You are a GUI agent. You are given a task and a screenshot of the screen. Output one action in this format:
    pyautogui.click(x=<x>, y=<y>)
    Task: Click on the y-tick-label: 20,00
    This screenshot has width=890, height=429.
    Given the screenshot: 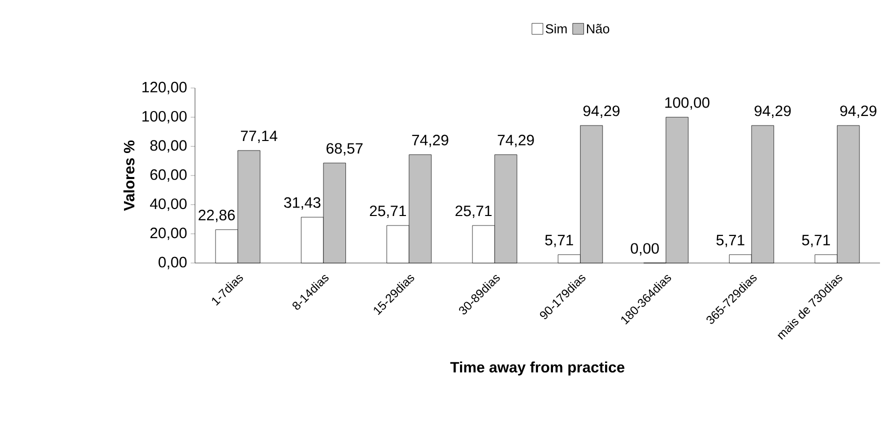 What is the action you would take?
    pyautogui.click(x=168, y=234)
    